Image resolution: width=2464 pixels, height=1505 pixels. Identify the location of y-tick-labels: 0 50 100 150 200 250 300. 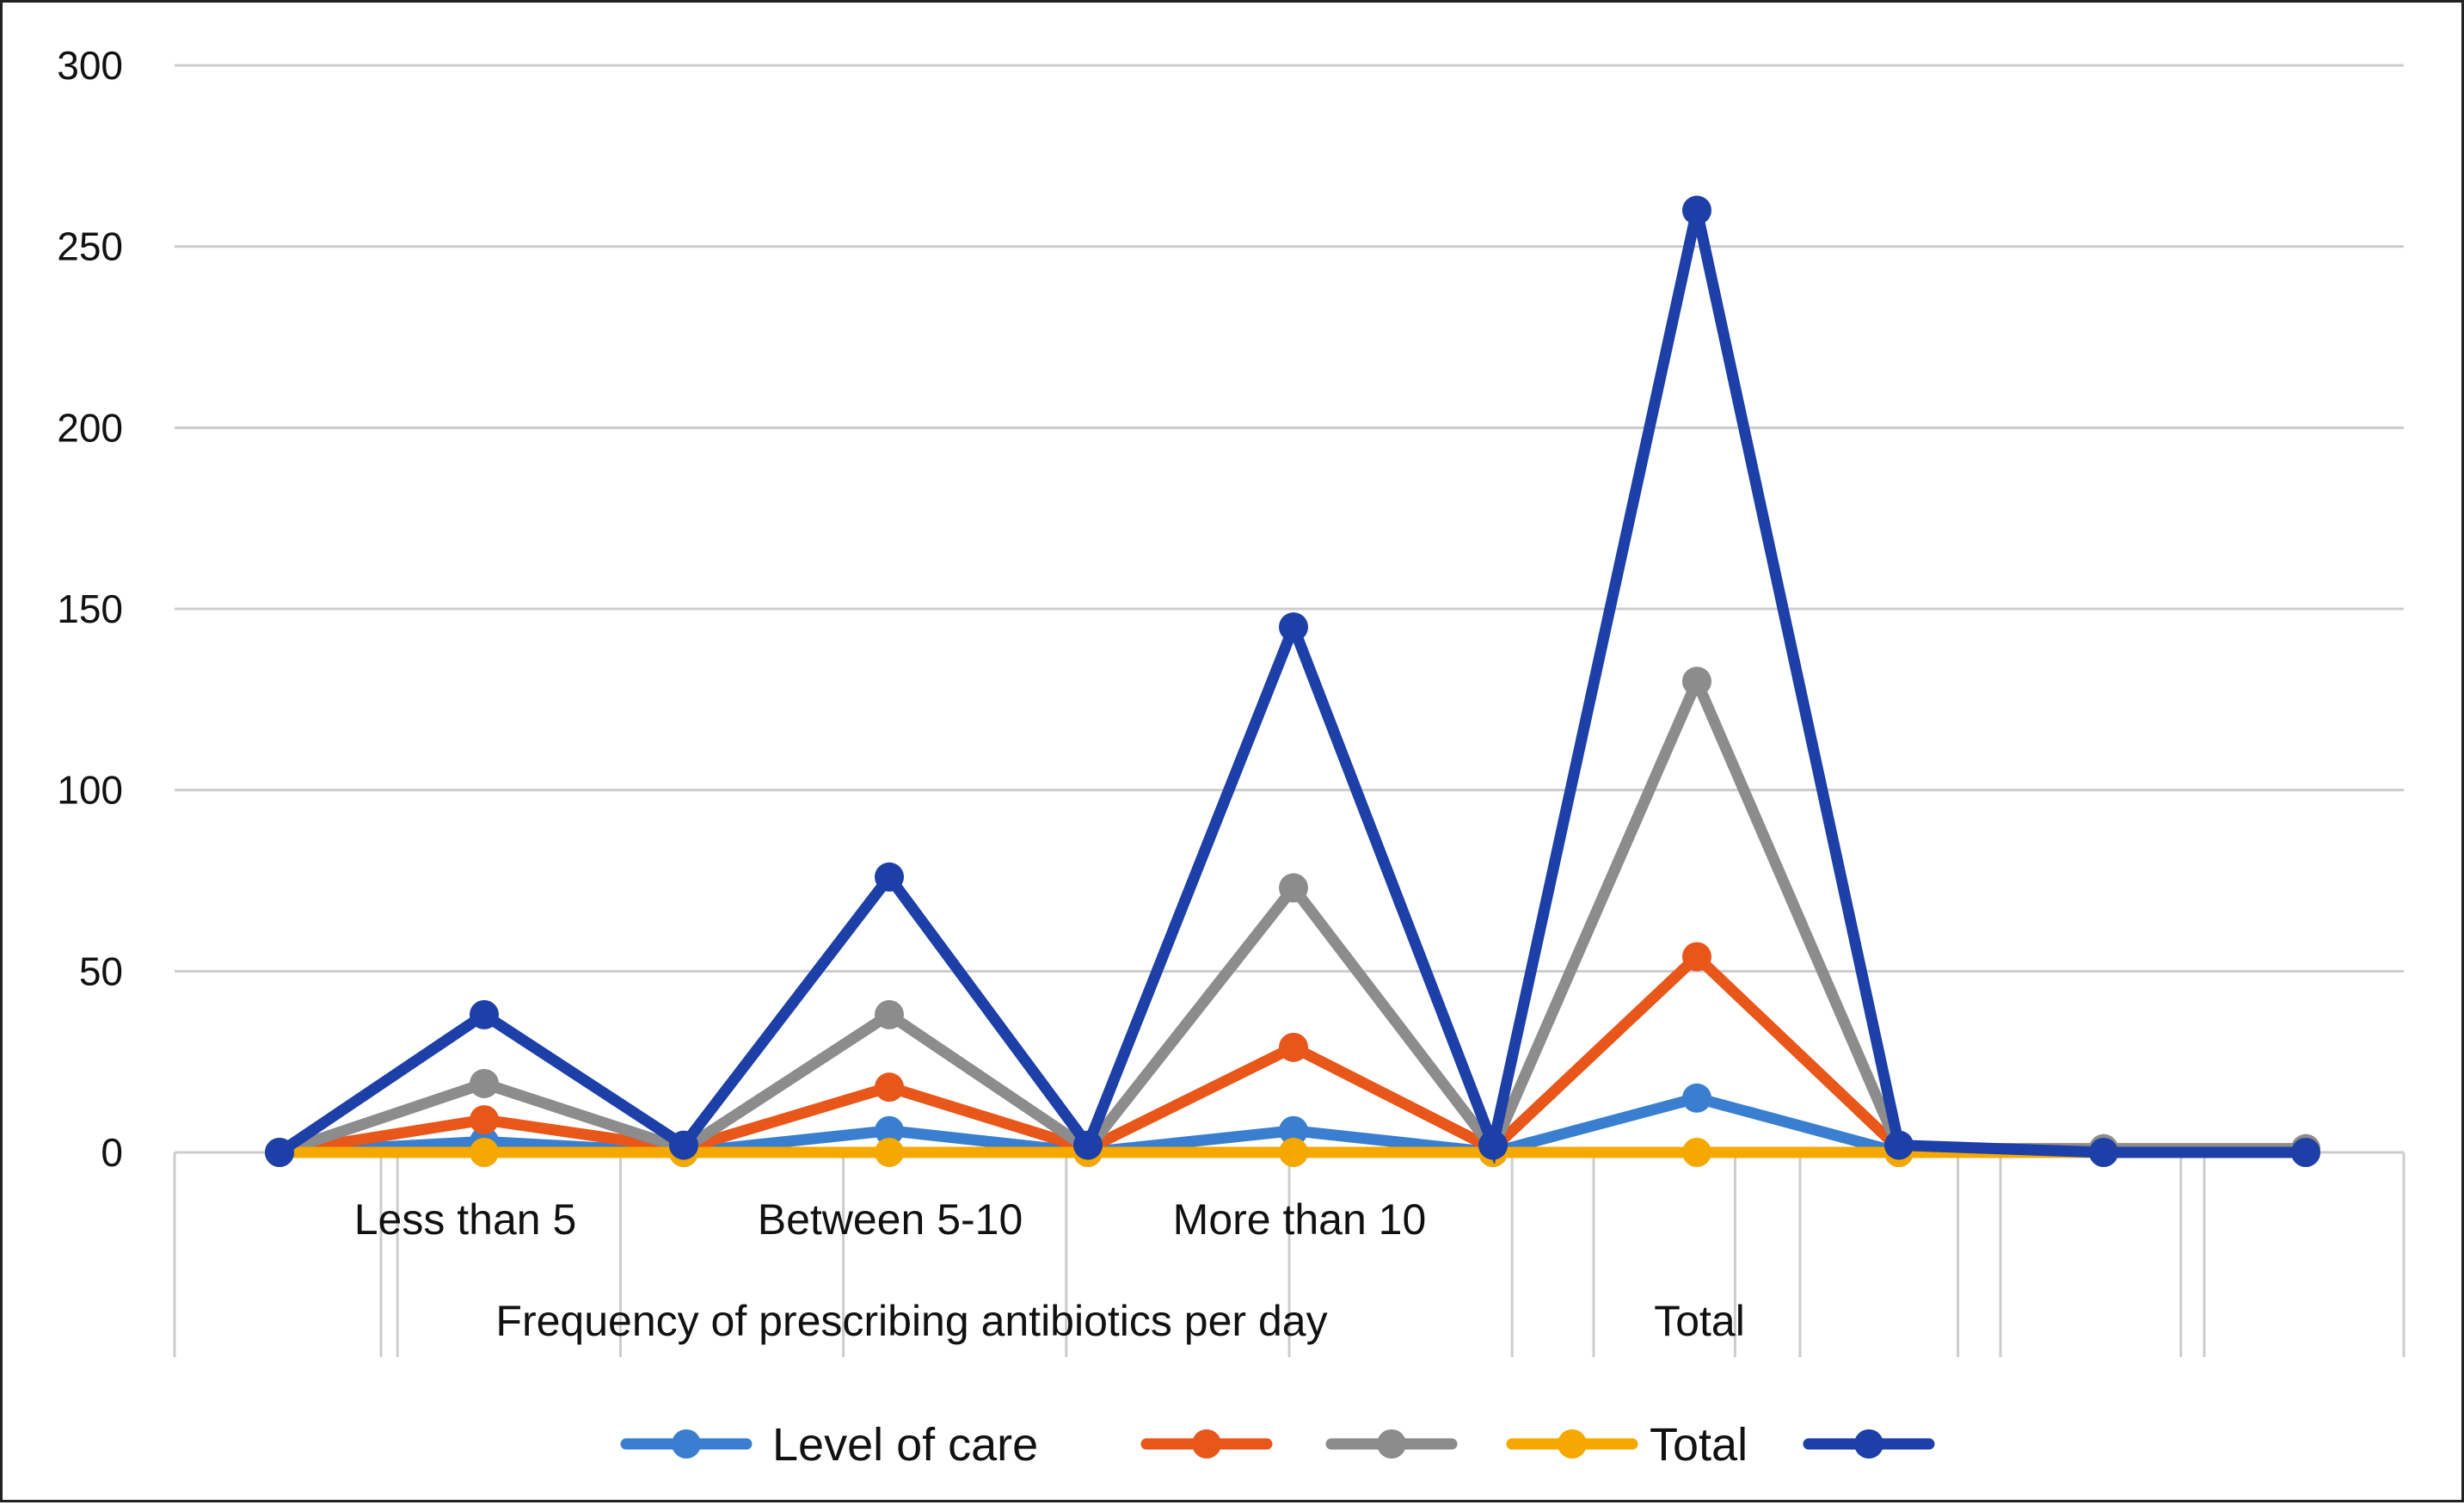
(90, 609).